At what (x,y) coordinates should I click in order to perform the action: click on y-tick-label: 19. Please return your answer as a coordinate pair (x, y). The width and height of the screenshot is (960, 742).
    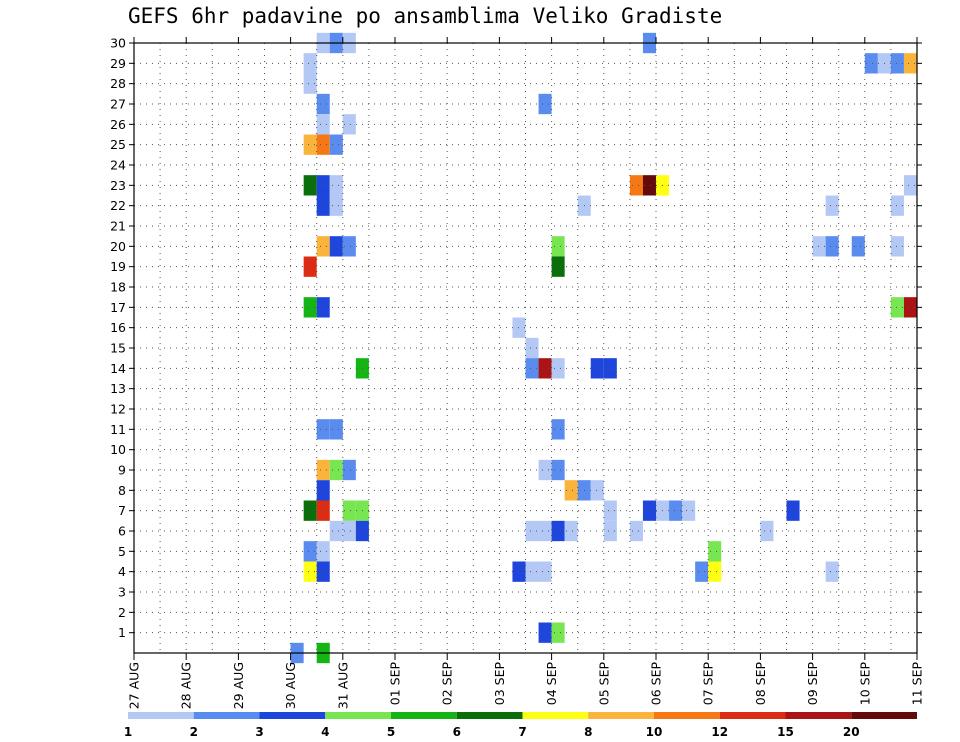
    Looking at the image, I should click on (118, 266).